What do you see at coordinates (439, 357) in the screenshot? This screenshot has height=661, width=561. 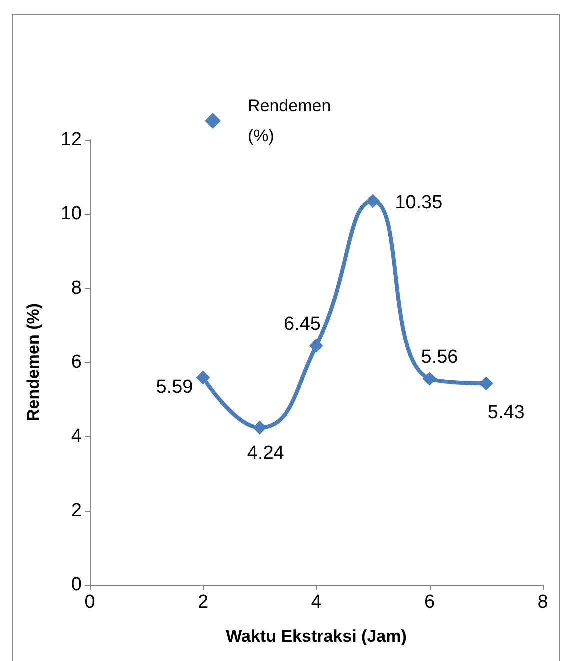 I see `data-label: 5.56` at bounding box center [439, 357].